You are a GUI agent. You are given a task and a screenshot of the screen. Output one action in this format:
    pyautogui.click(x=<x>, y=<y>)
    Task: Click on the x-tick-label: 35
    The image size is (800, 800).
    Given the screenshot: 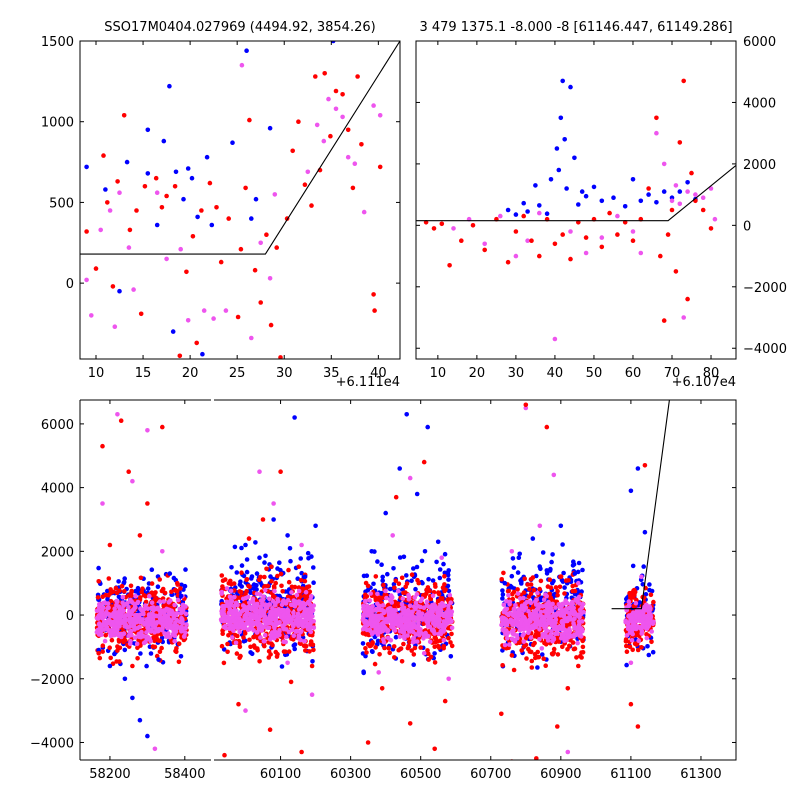 What is the action you would take?
    pyautogui.click(x=331, y=373)
    